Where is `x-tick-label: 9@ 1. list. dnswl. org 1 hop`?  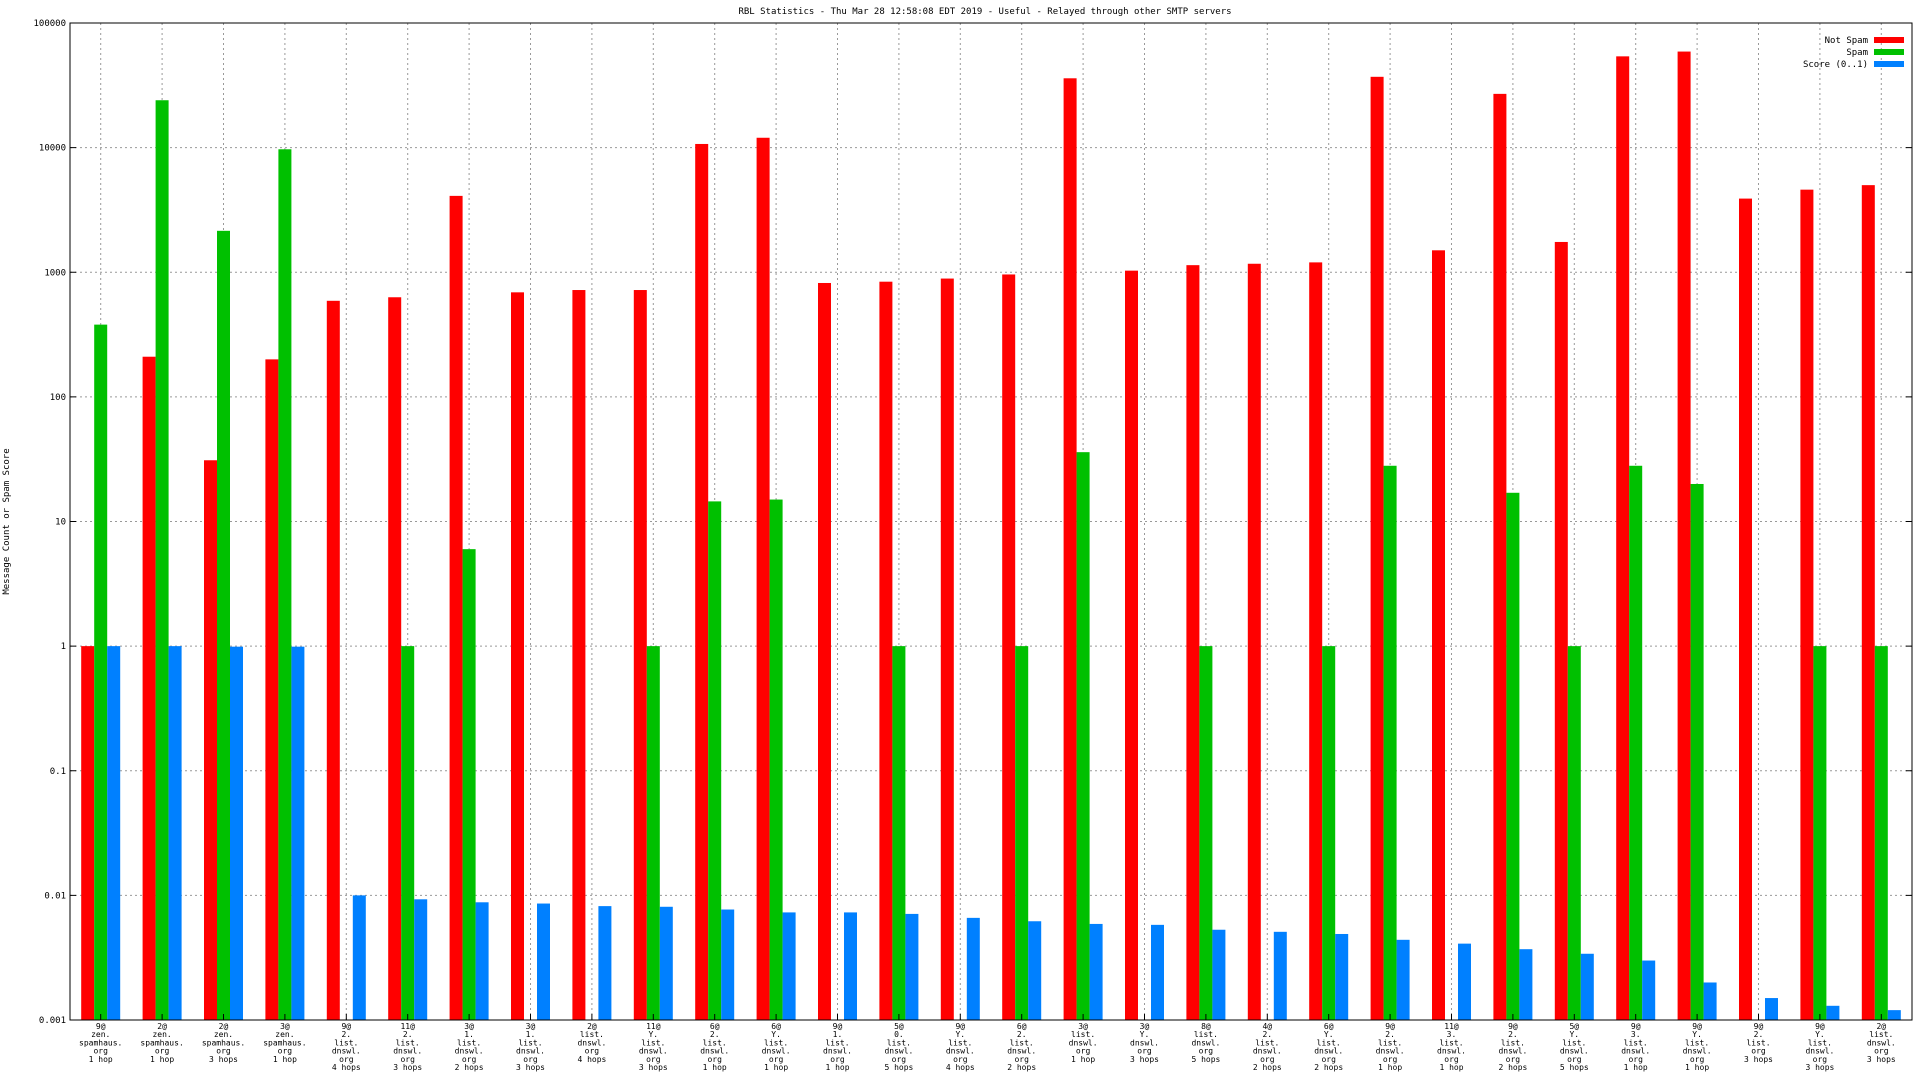
x-tick-label: 9@ 1. list. dnswl. org 1 hop is located at coordinates (837, 1047).